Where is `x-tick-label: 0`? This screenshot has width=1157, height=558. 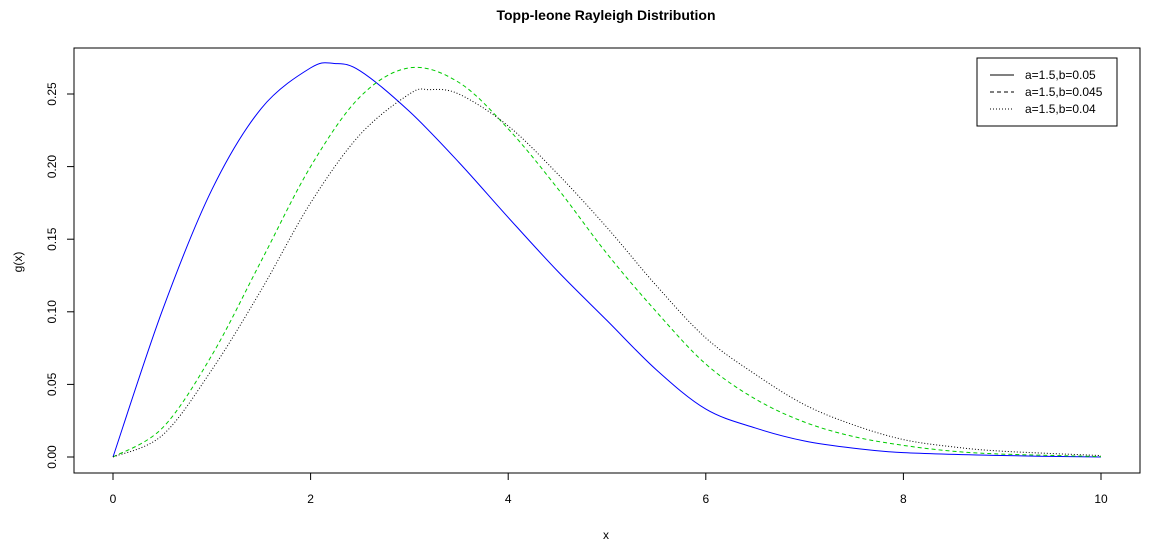 x-tick-label: 0 is located at coordinates (113, 499).